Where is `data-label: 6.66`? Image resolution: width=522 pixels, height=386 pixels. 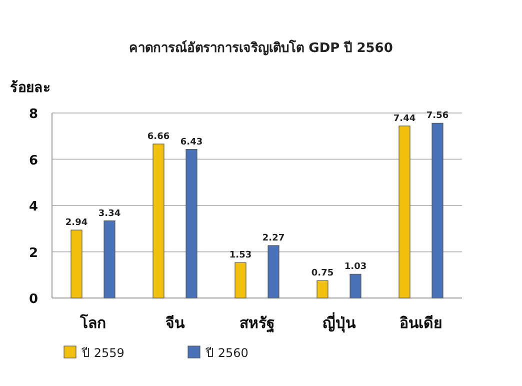
data-label: 6.66 is located at coordinates (158, 137).